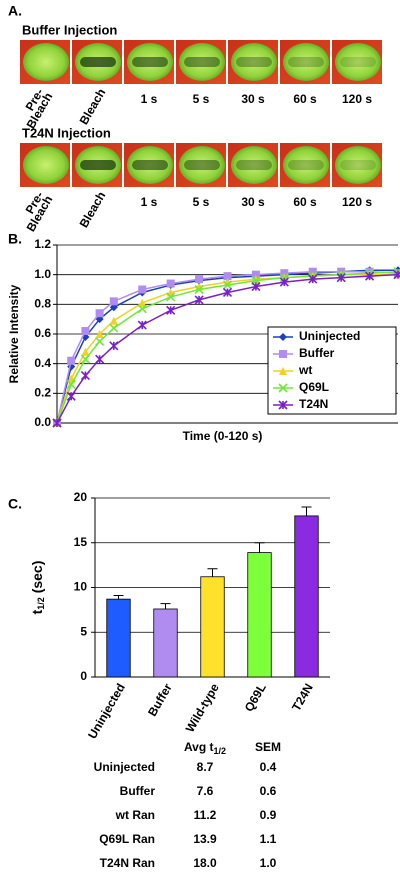  I want to click on table-cell: 11.2, so click(205, 815).